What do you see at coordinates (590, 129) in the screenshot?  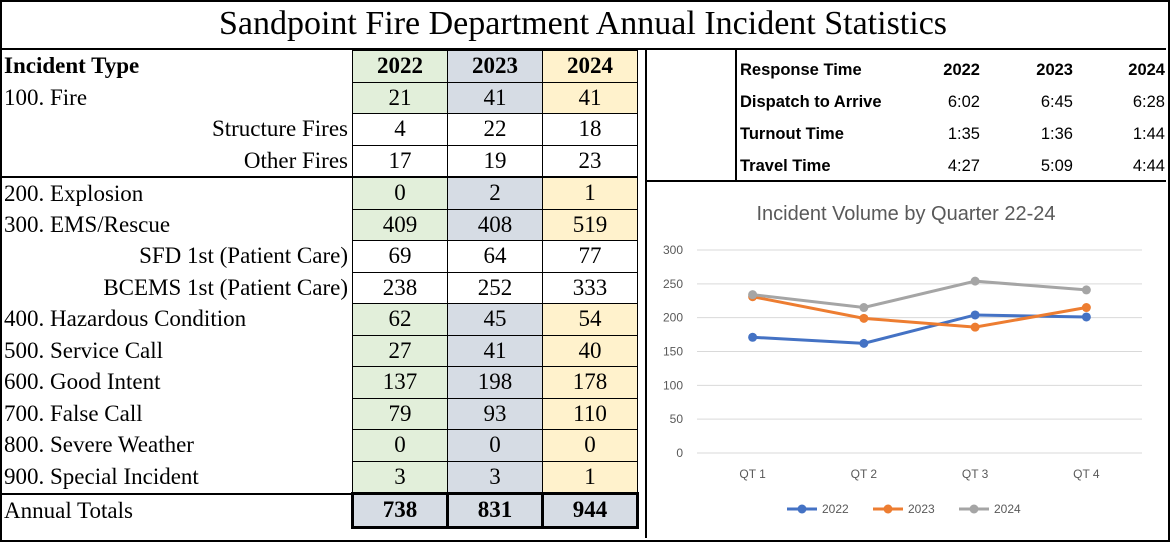 I see `row-value: 18` at bounding box center [590, 129].